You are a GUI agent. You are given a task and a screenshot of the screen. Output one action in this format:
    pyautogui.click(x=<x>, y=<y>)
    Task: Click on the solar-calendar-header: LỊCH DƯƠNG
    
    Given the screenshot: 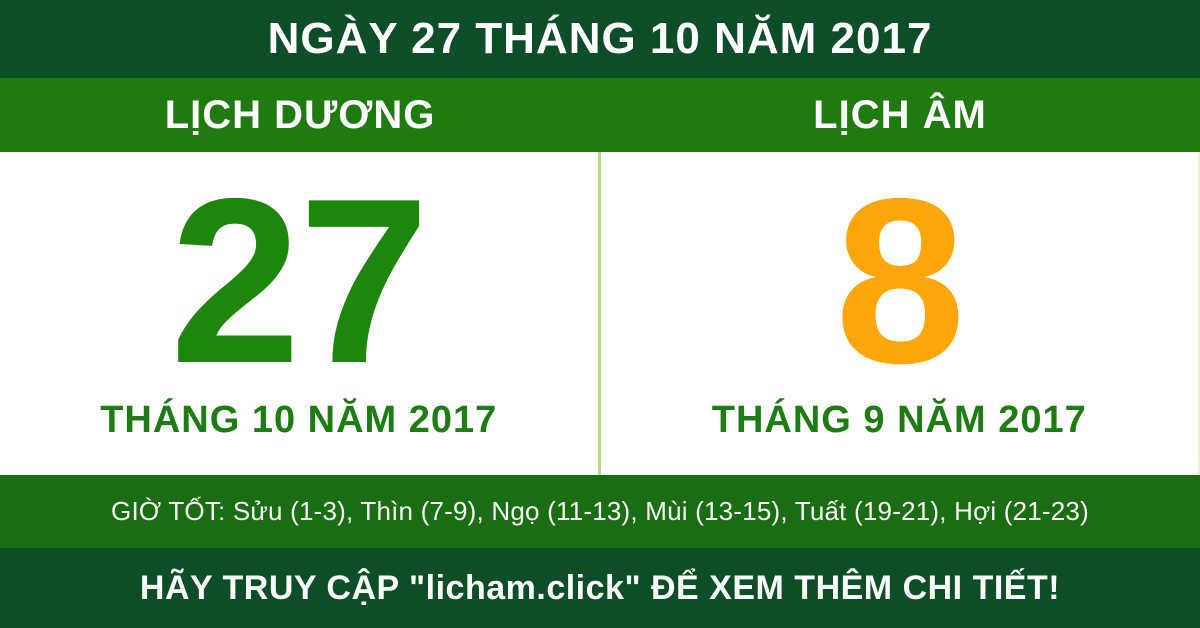 What is the action you would take?
    pyautogui.click(x=300, y=115)
    